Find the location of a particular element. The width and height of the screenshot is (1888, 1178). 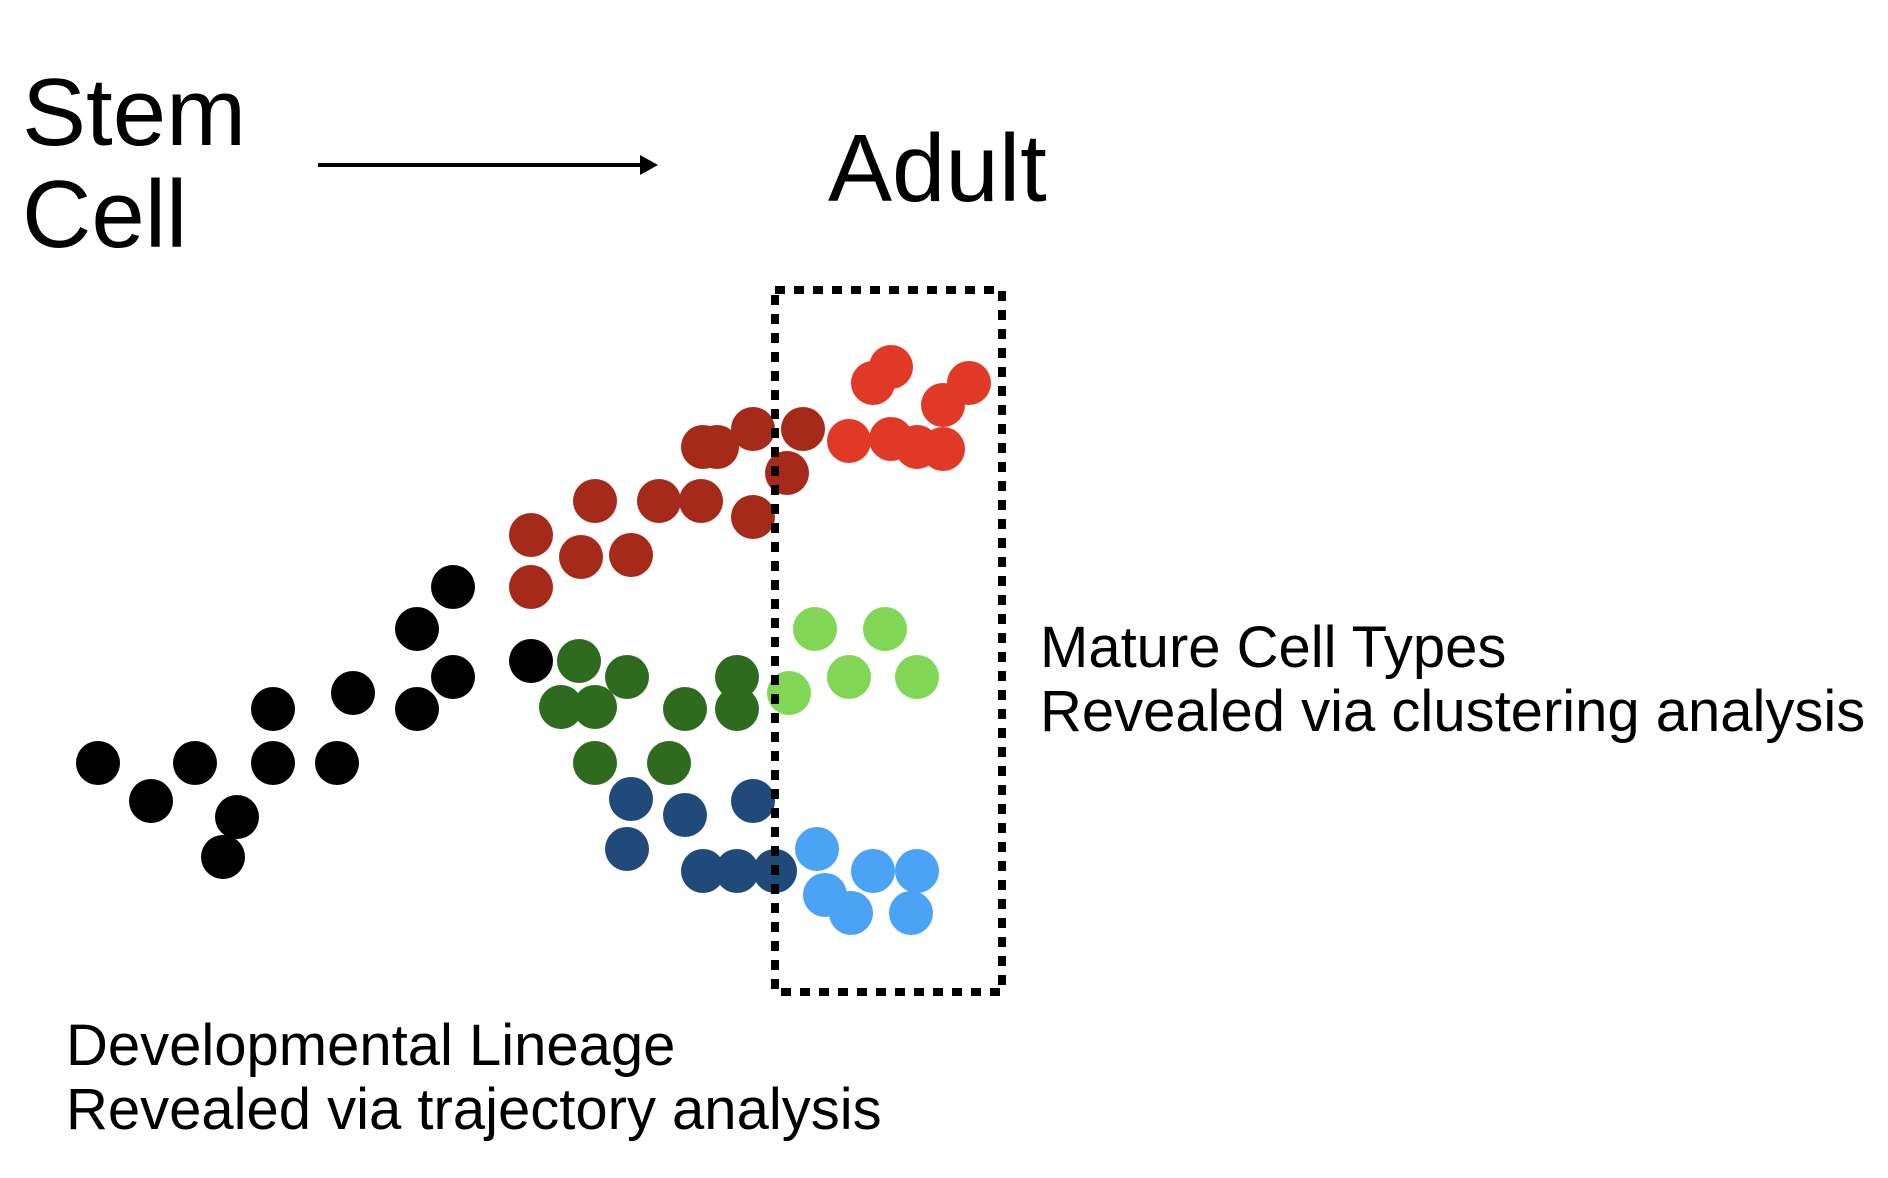

lineage-caption-line-1: Developmental Lineage is located at coordinates (371, 1045).